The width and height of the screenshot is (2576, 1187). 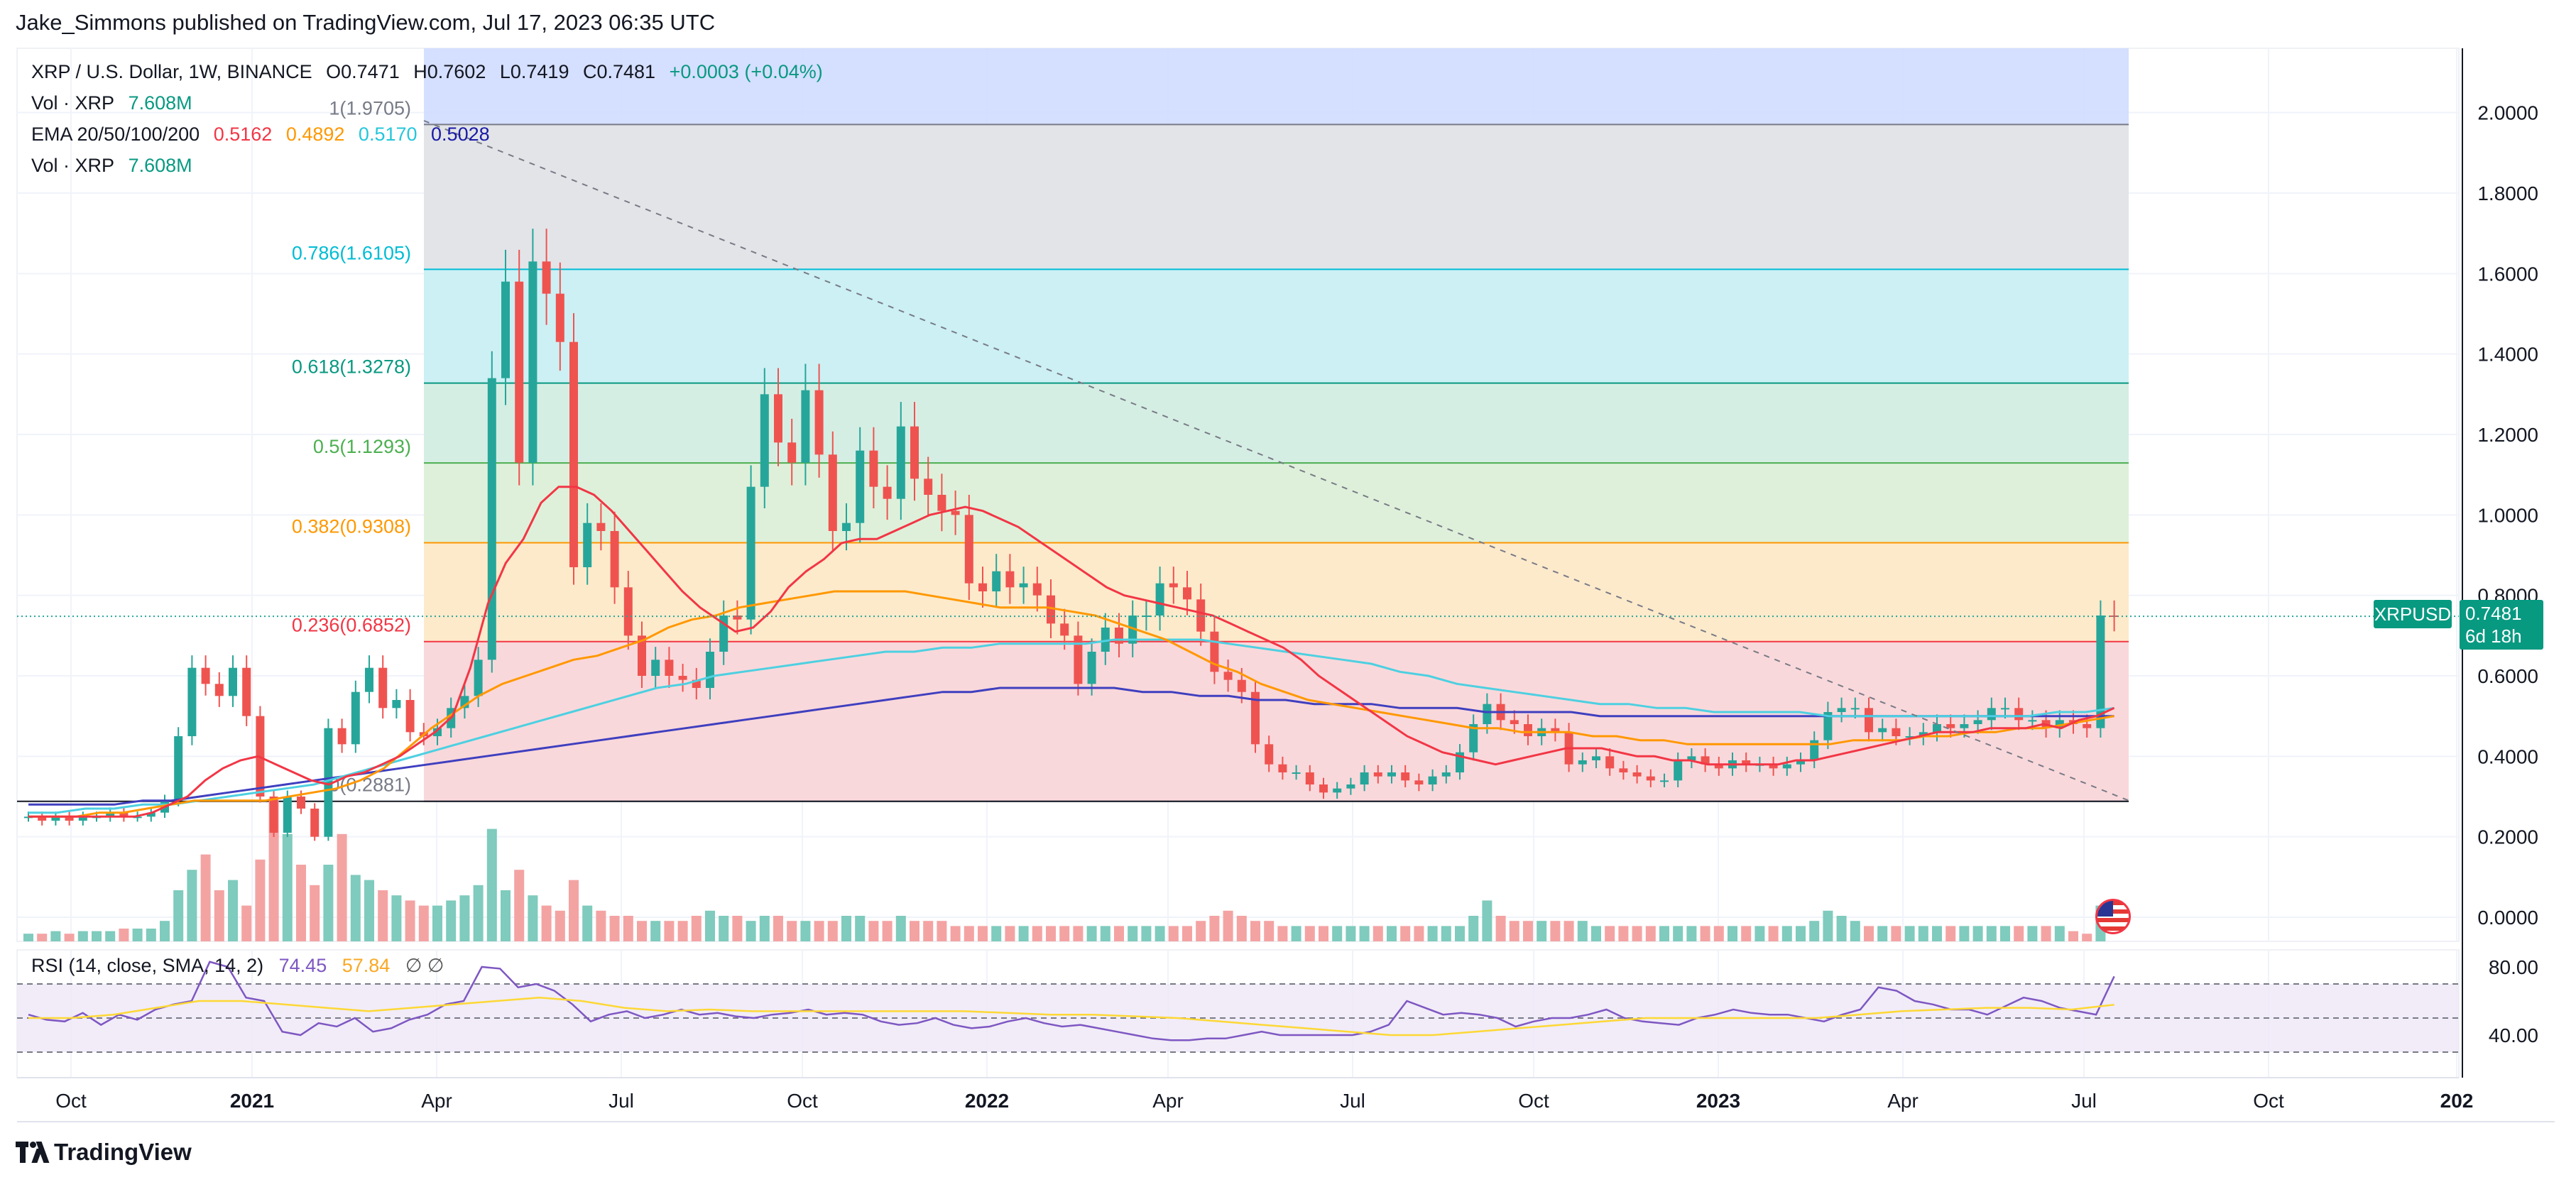 I want to click on rsi-value: 74.45, so click(x=302, y=965).